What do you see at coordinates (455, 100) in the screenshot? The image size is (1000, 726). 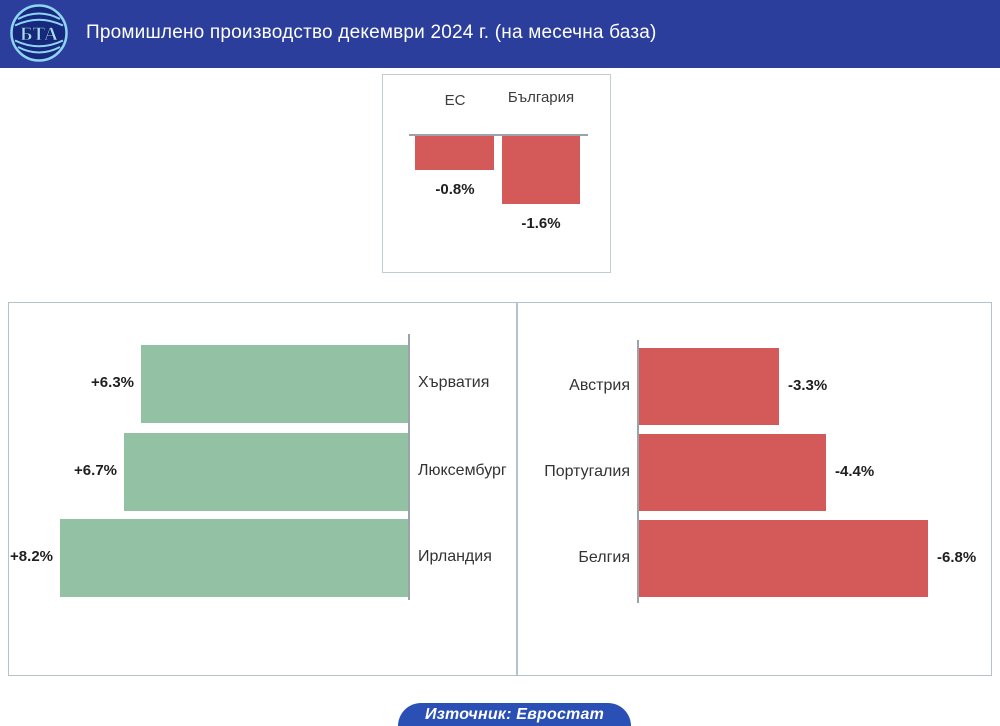 I see `category-label: ЕС` at bounding box center [455, 100].